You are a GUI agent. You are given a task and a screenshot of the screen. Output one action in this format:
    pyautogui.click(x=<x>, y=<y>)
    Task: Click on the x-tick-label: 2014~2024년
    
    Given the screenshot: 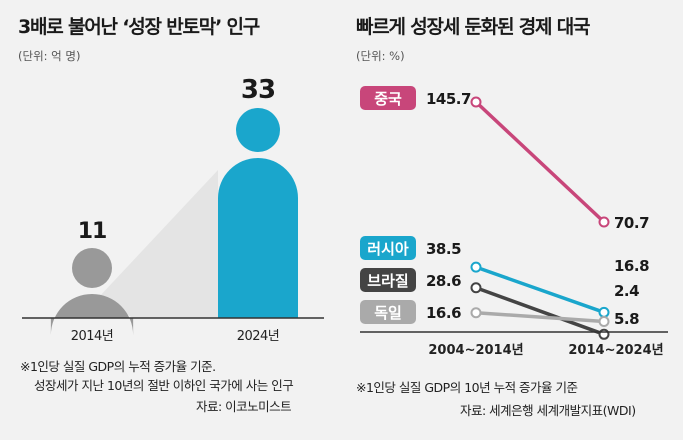 What is the action you would take?
    pyautogui.click(x=615, y=350)
    